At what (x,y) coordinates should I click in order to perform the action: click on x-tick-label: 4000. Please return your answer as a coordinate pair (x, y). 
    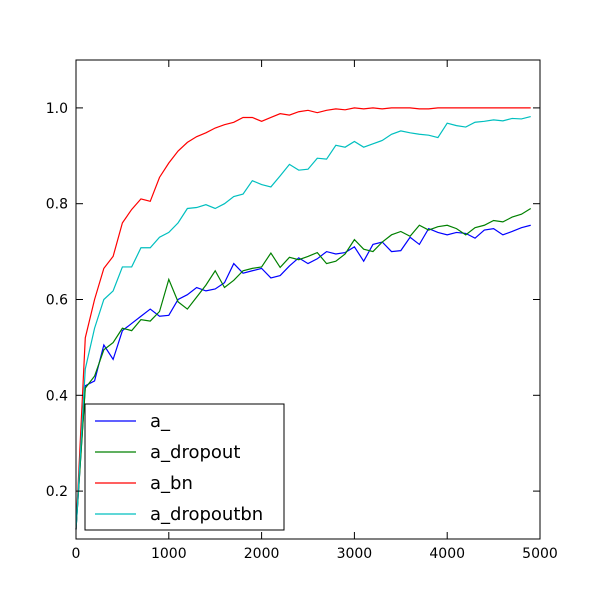
    Looking at the image, I should click on (447, 554).